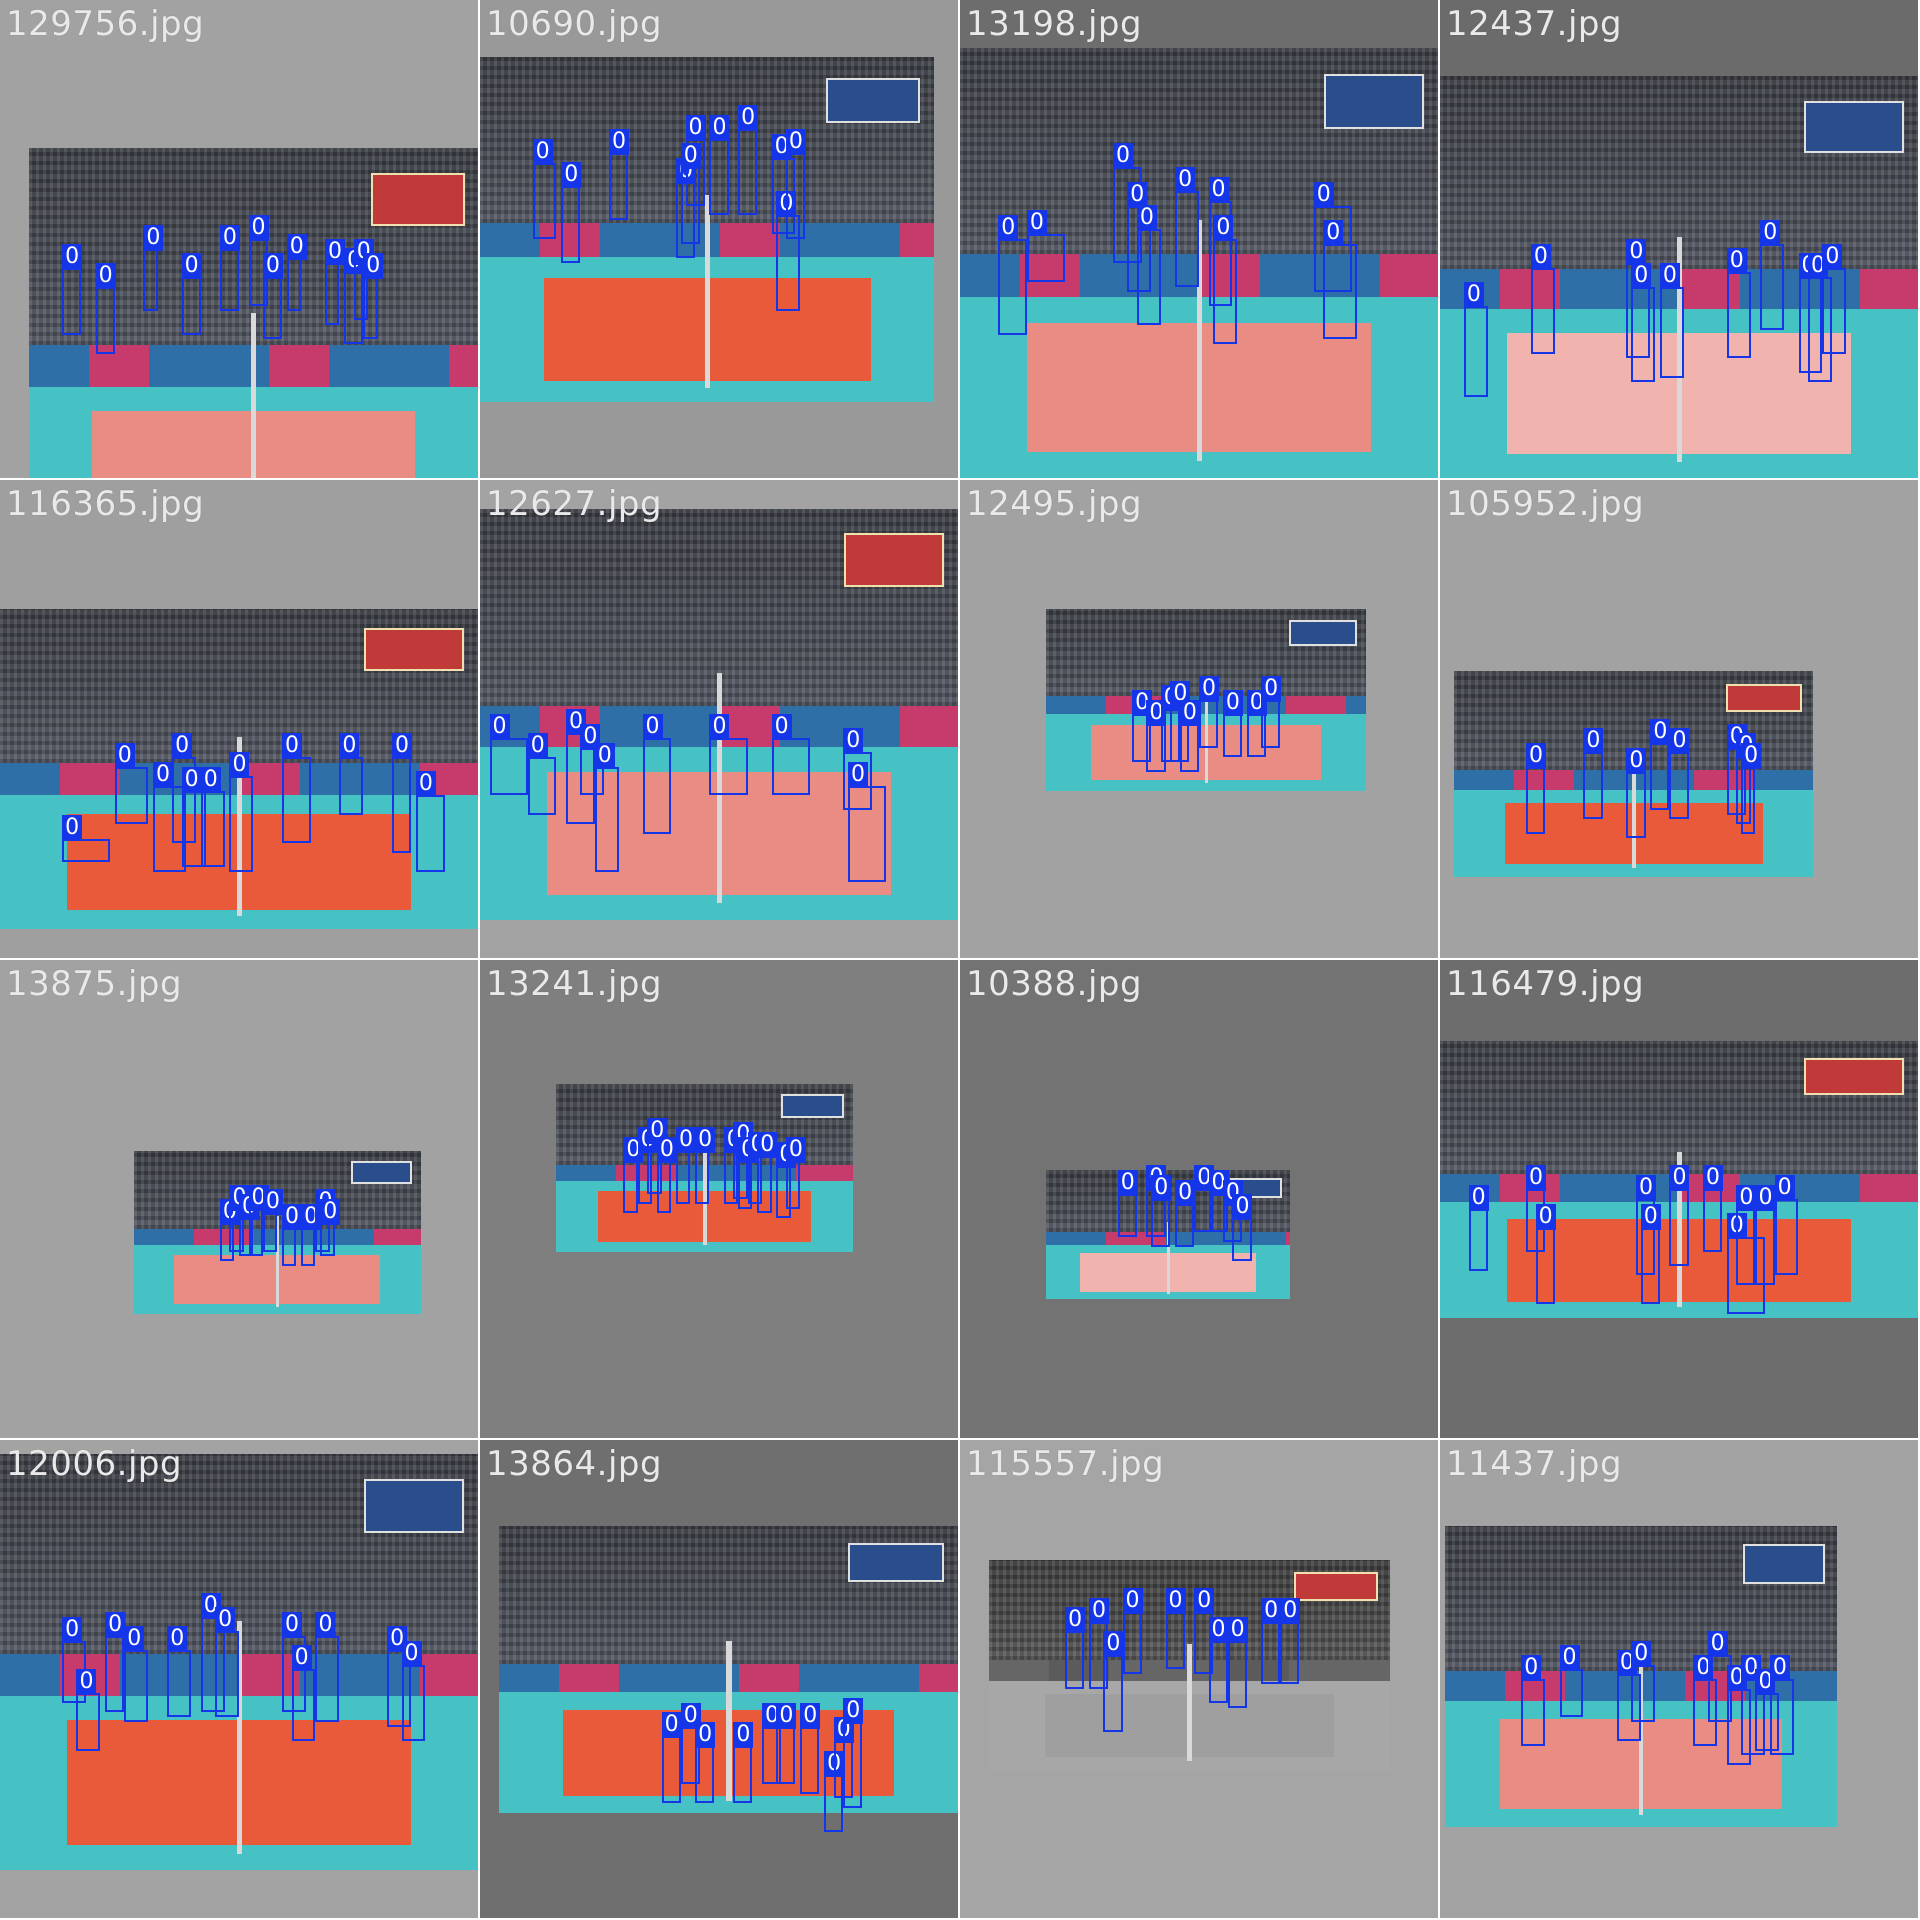  I want to click on image-tile: 000000000000129756.jpg, so click(239, 239).